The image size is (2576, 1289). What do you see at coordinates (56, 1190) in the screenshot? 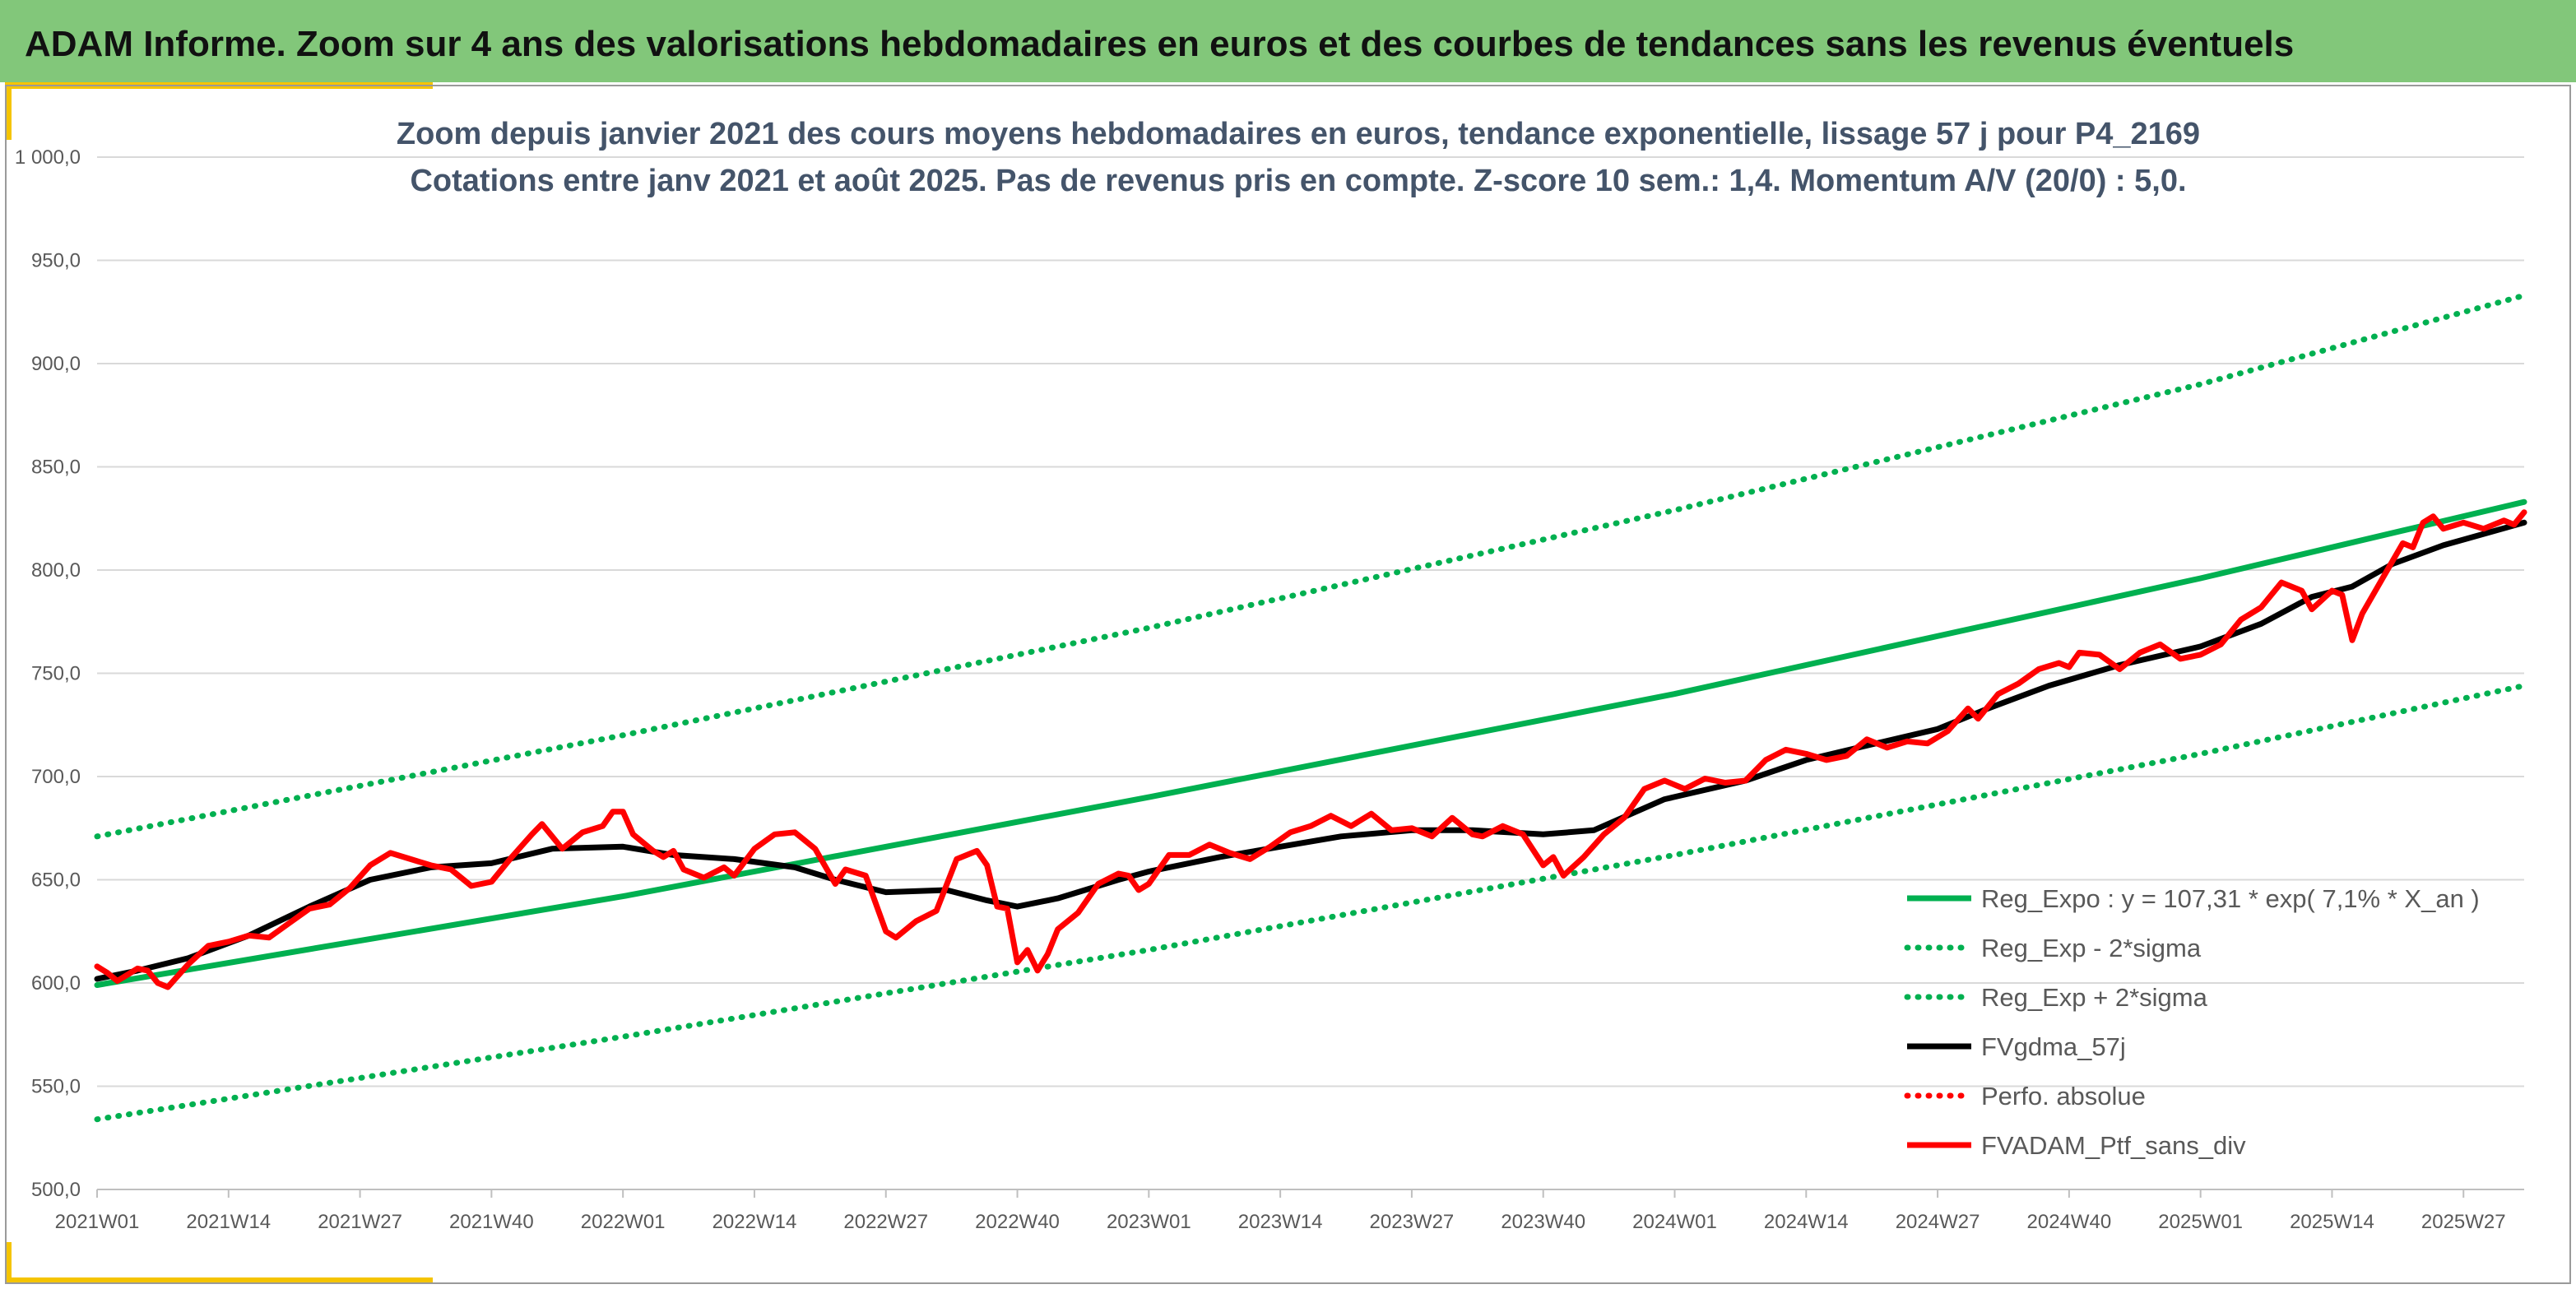
I see `y-tick-label: 500,0` at bounding box center [56, 1190].